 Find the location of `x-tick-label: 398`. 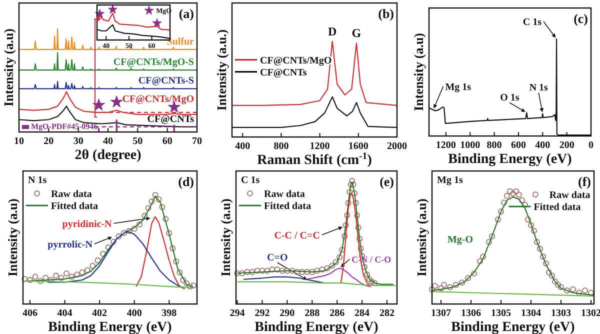

x-tick-label: 398 is located at coordinates (169, 313).